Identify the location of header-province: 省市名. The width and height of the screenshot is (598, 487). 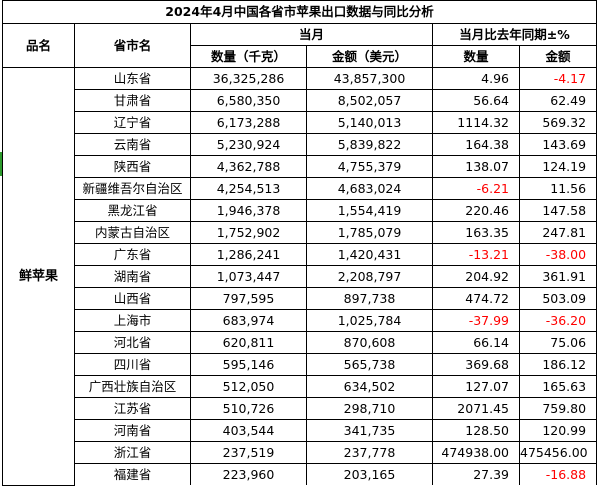
(132, 45).